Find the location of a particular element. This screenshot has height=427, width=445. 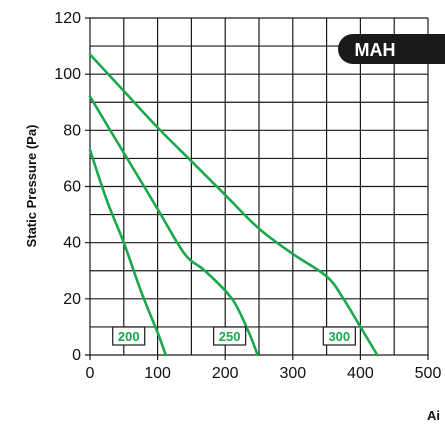

x-tick-label: 200 is located at coordinates (225, 373).